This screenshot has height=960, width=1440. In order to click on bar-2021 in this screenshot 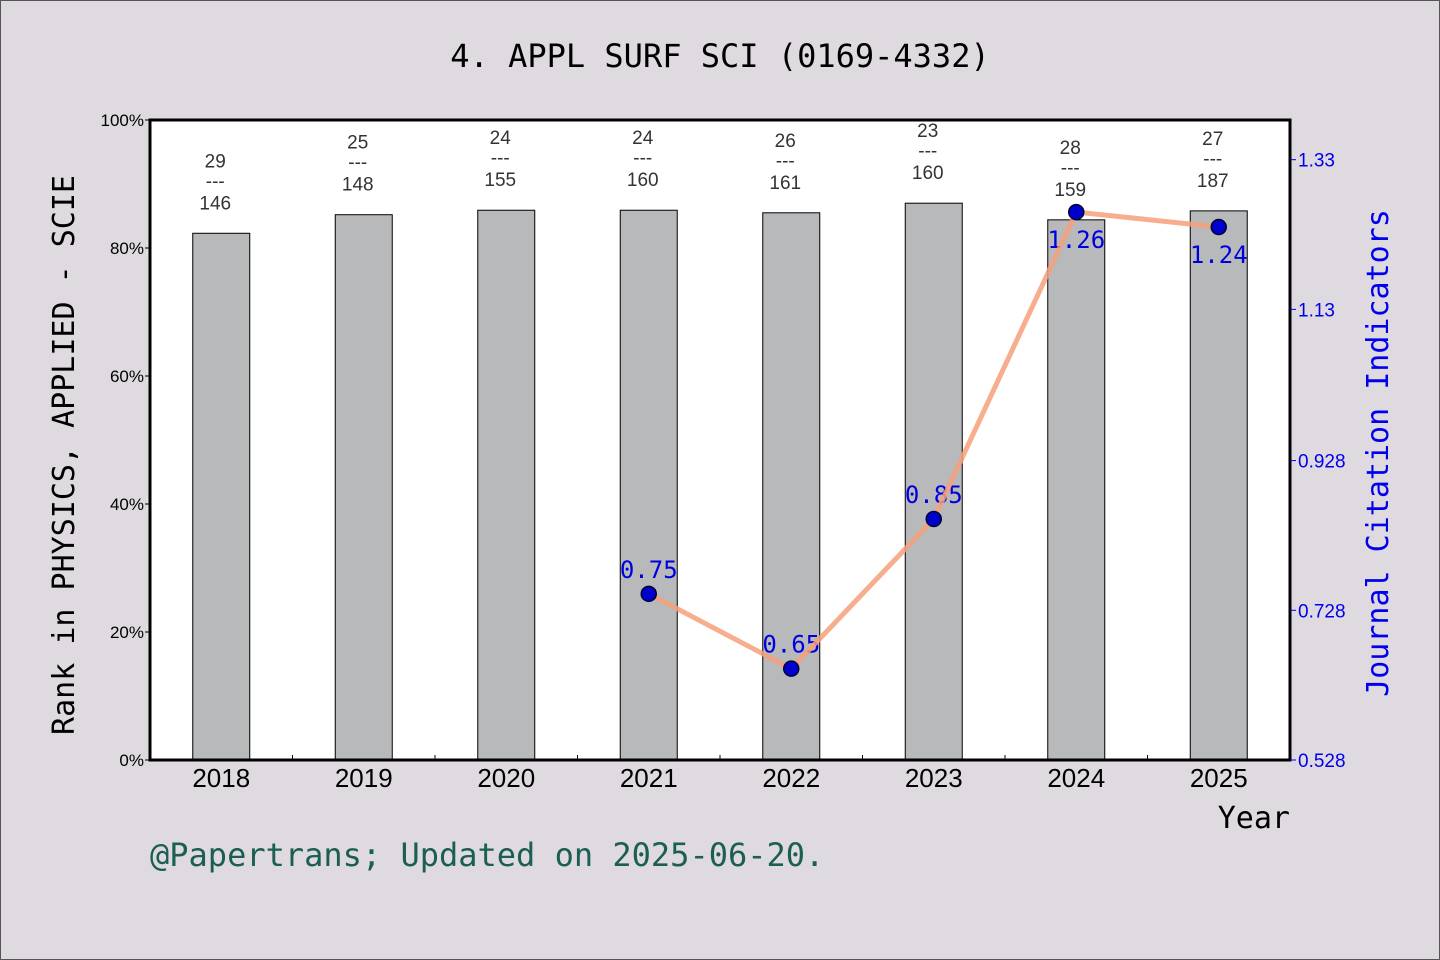, I will do `click(648, 485)`.